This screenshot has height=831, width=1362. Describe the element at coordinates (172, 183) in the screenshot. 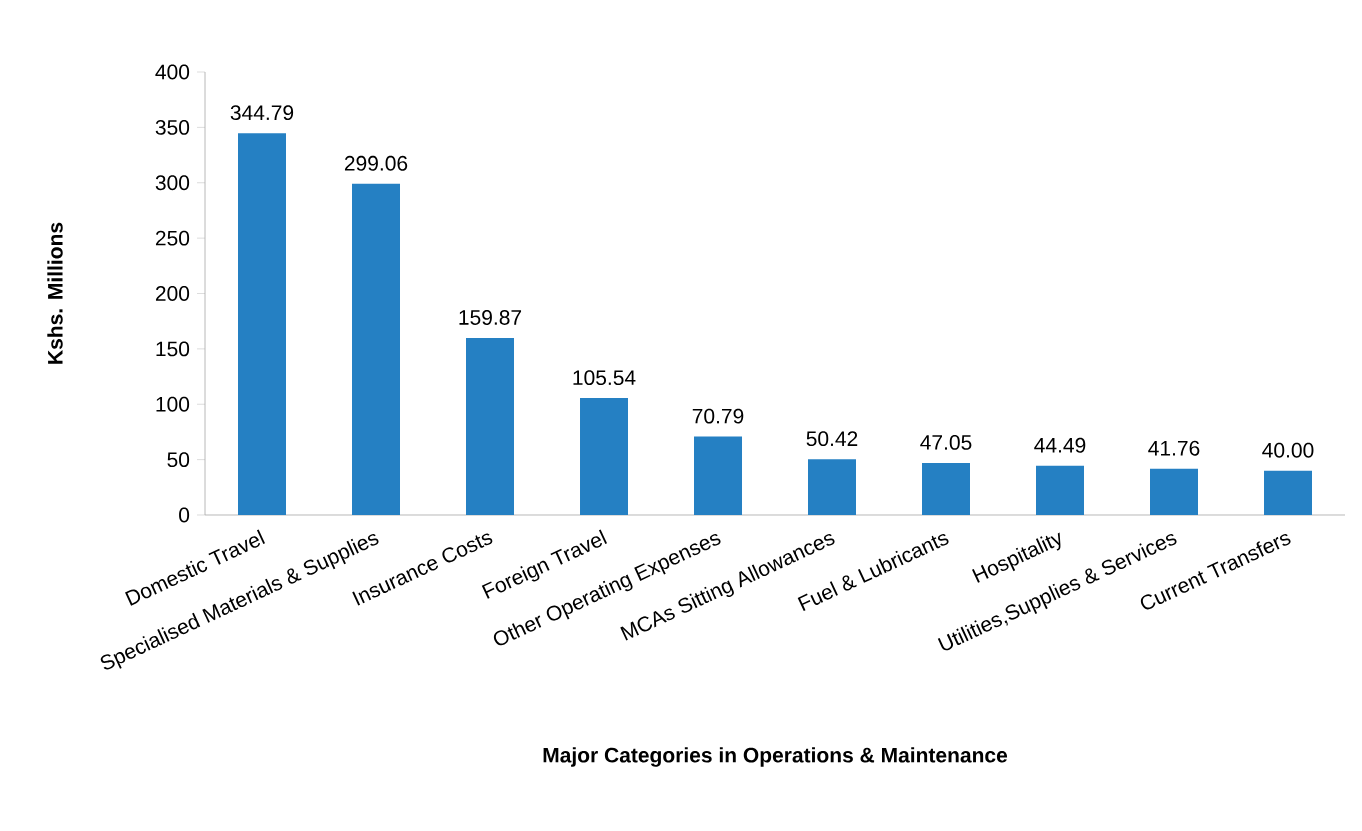

I see `y-tick-label: 300` at that location.